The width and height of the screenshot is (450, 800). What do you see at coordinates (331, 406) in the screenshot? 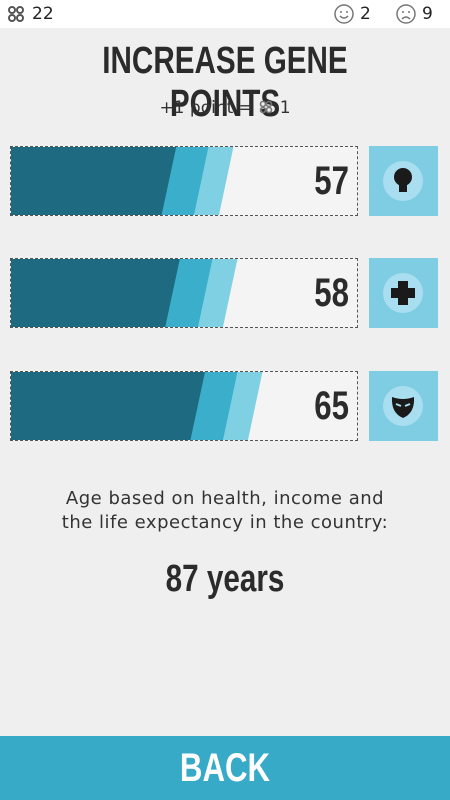
I see `stat-value: 65` at bounding box center [331, 406].